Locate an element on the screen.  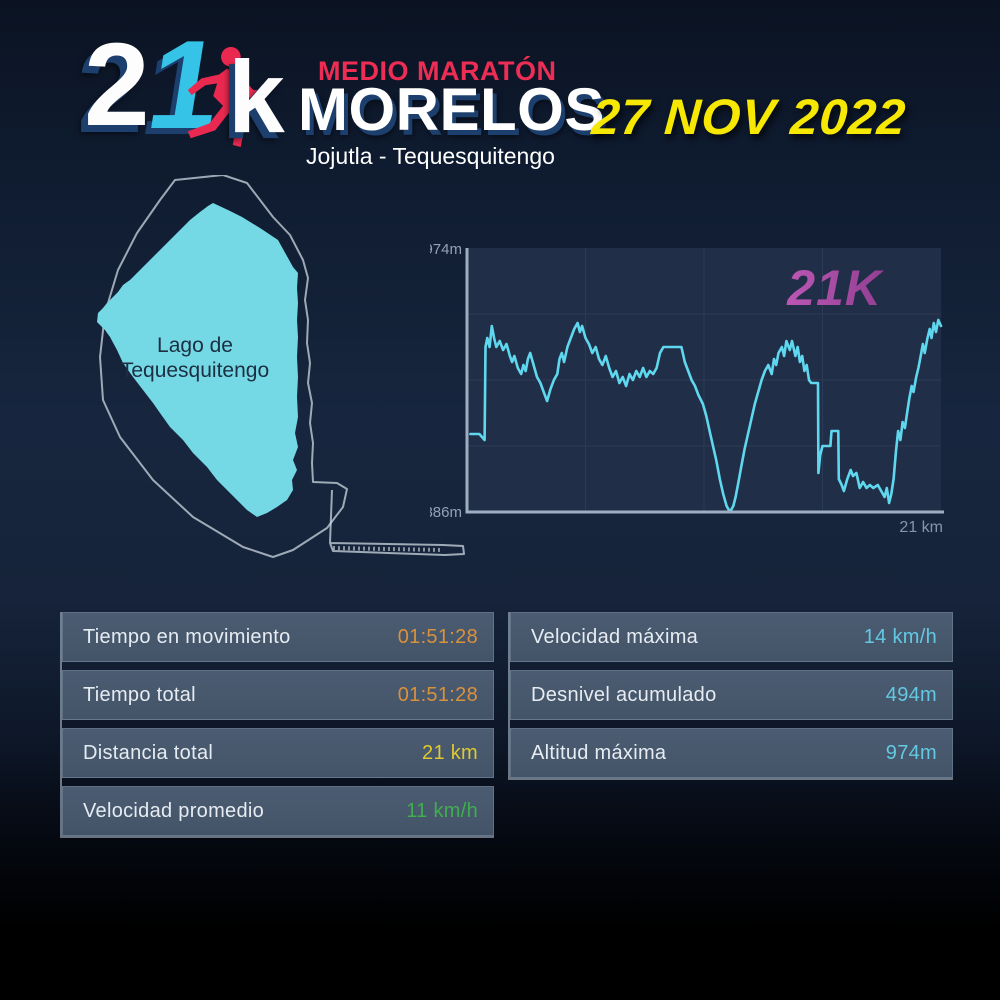
lake-shape is located at coordinates (197, 360).